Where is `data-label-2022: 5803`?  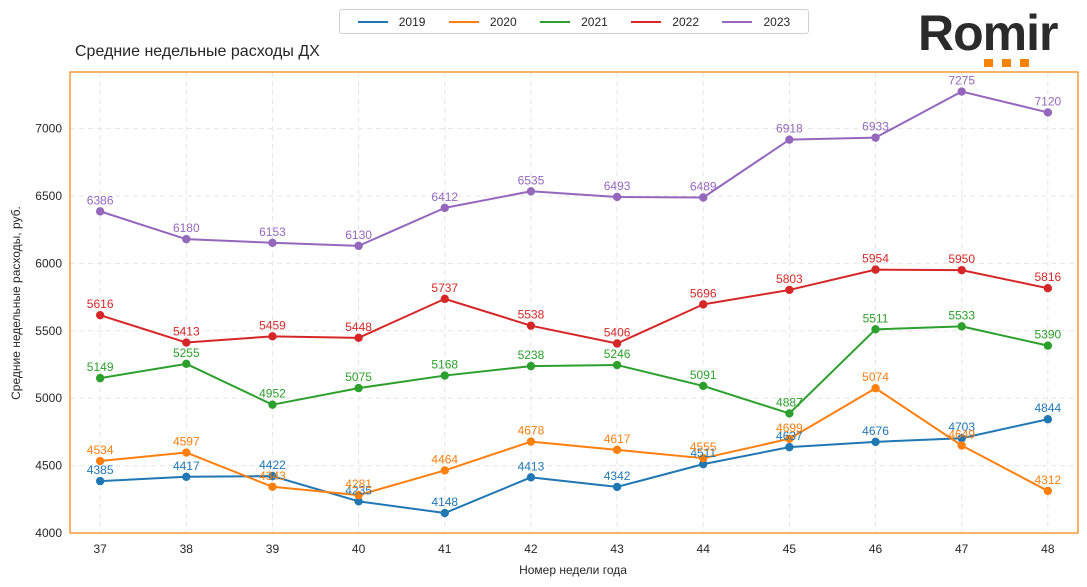 data-label-2022: 5803 is located at coordinates (789, 279).